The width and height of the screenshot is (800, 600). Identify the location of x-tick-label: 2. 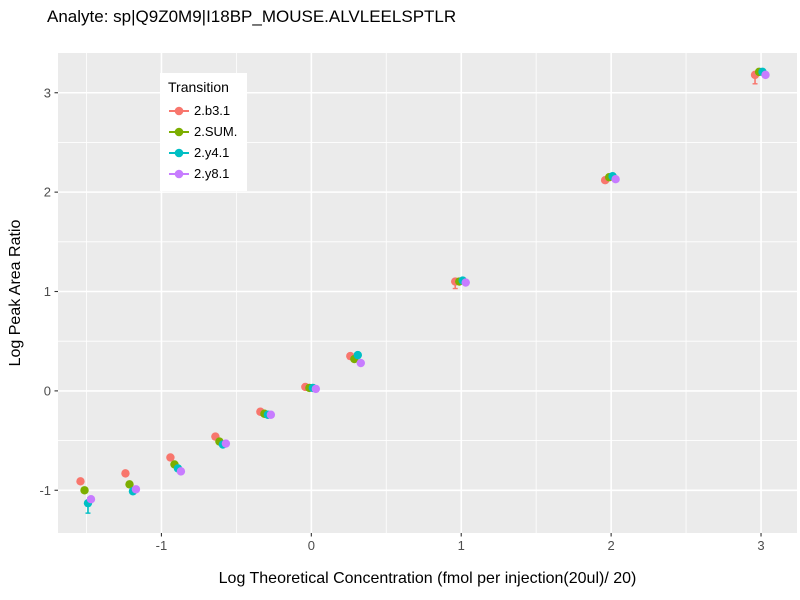
(611, 545).